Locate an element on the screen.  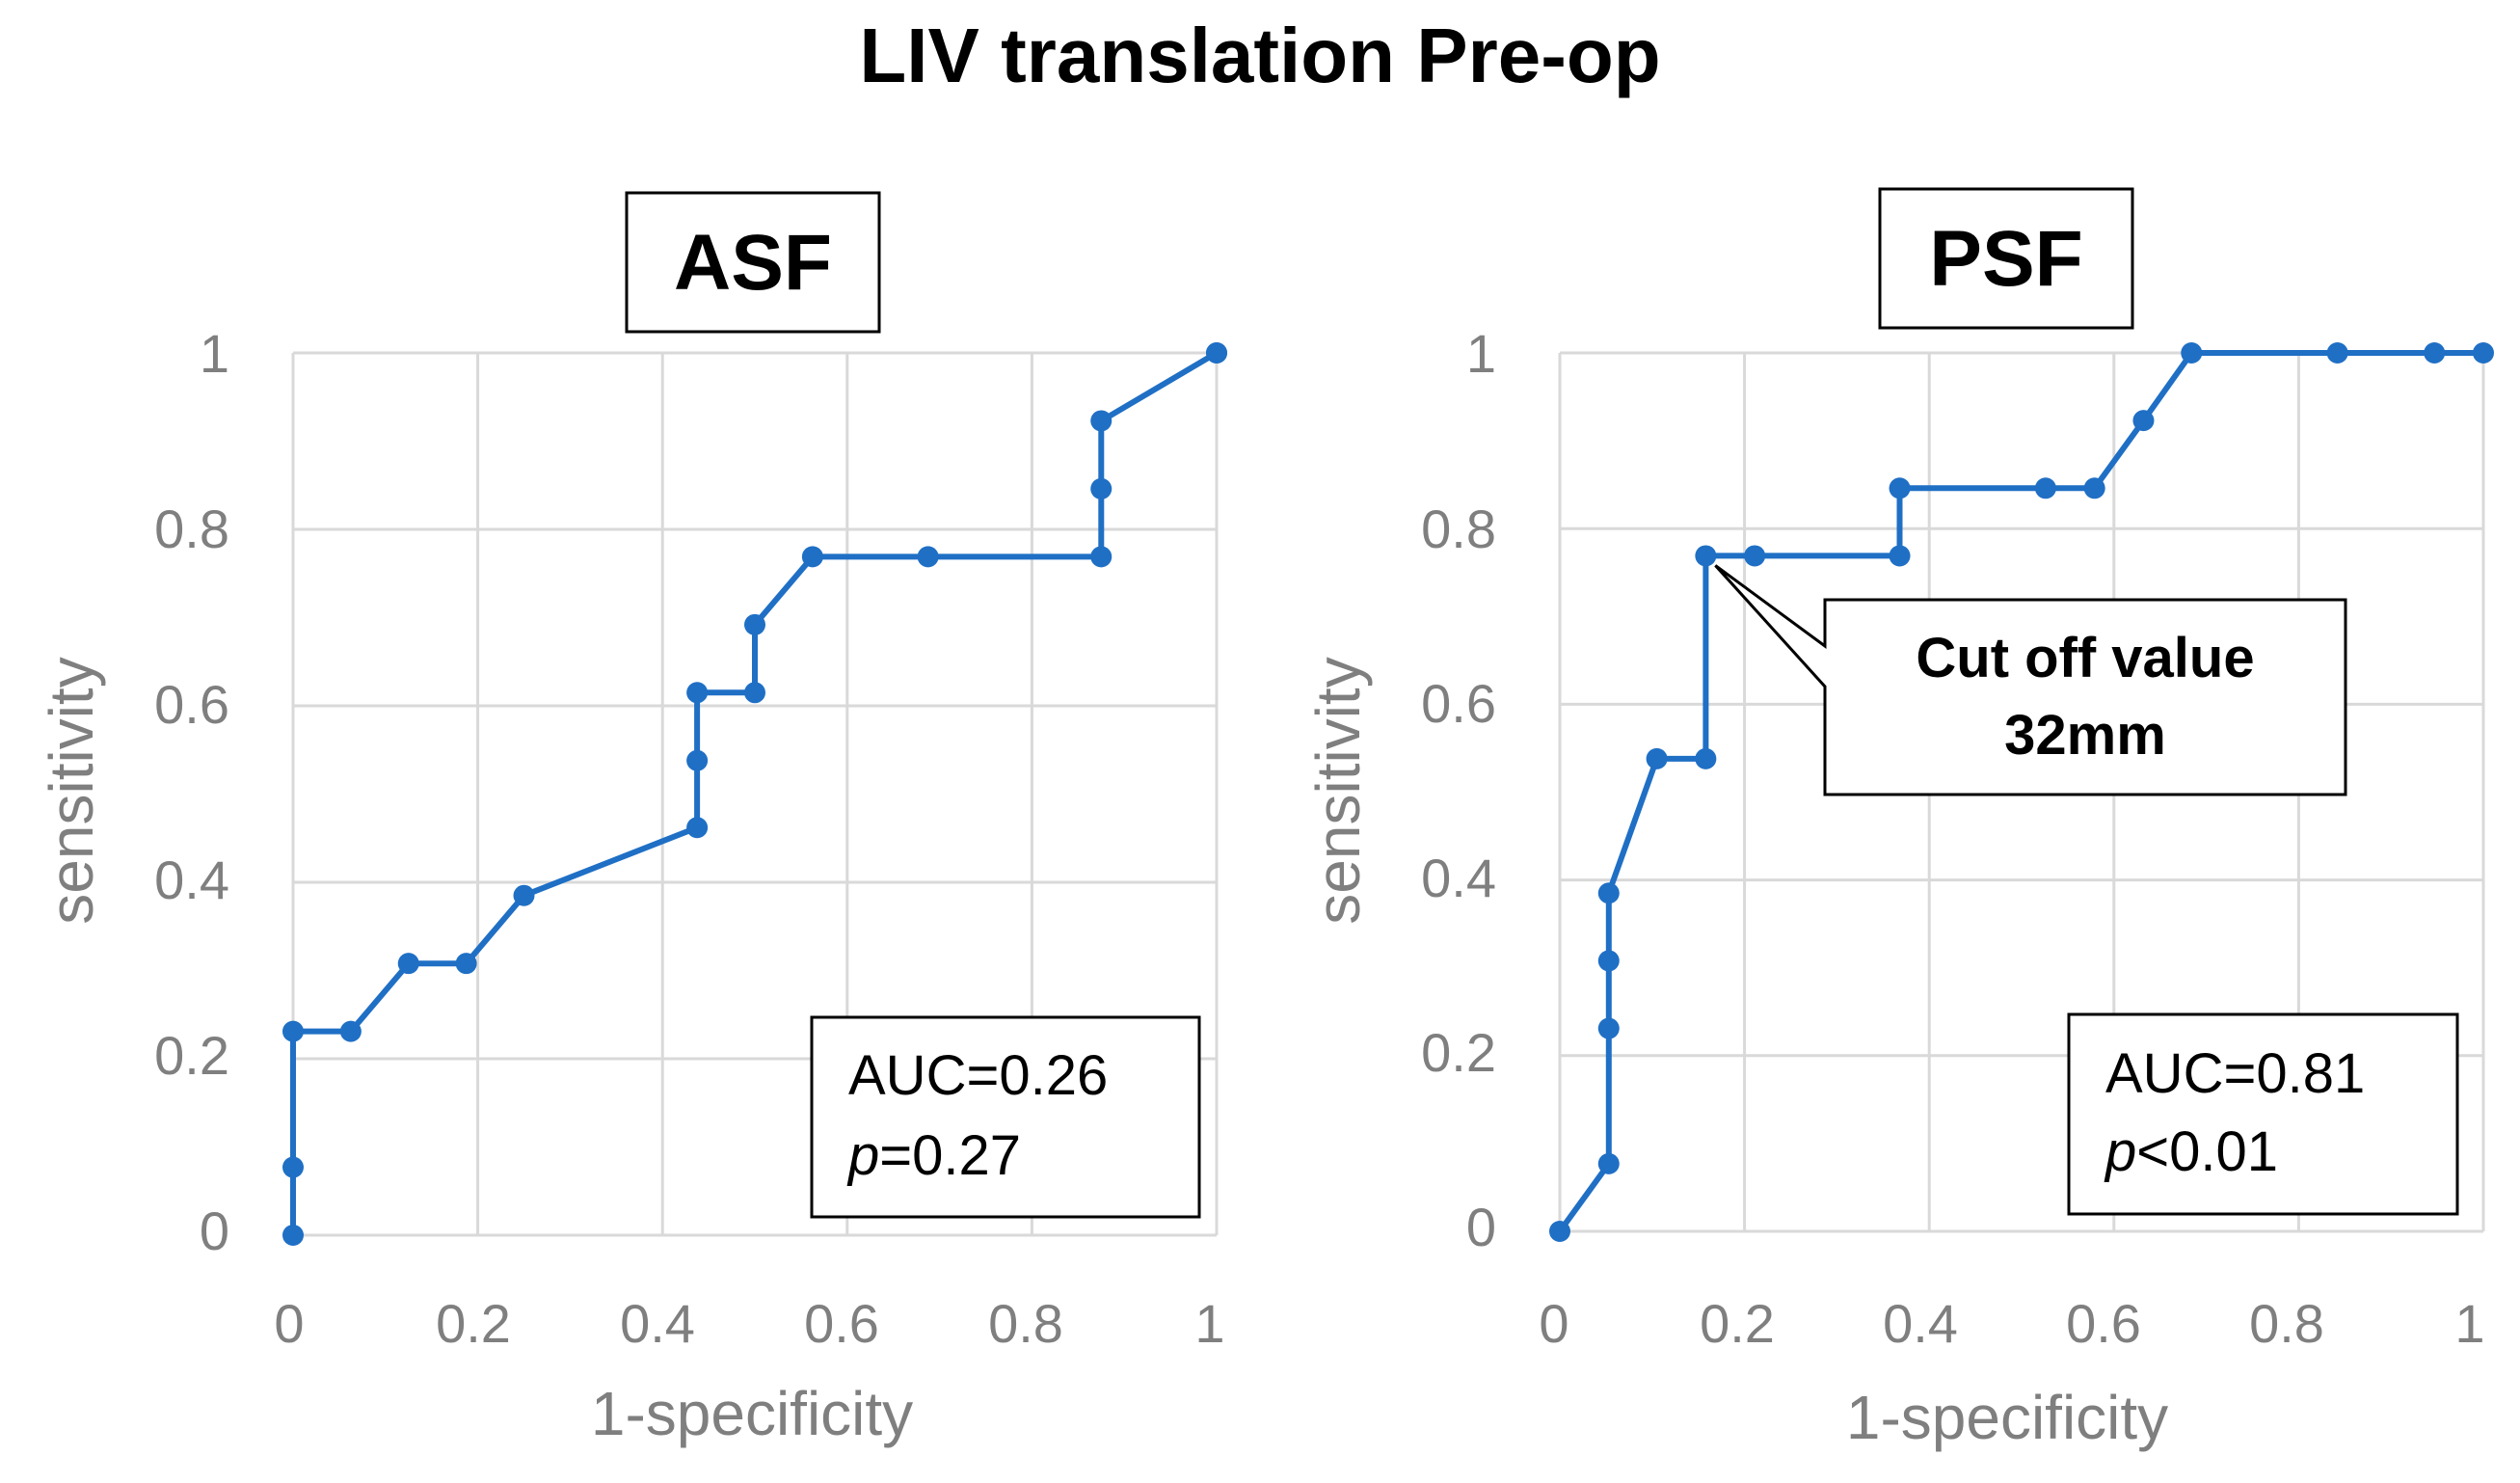
psf-x-ticks: 0 0.2 0.4 0.6 0.8 1 is located at coordinates (2011, 1323).